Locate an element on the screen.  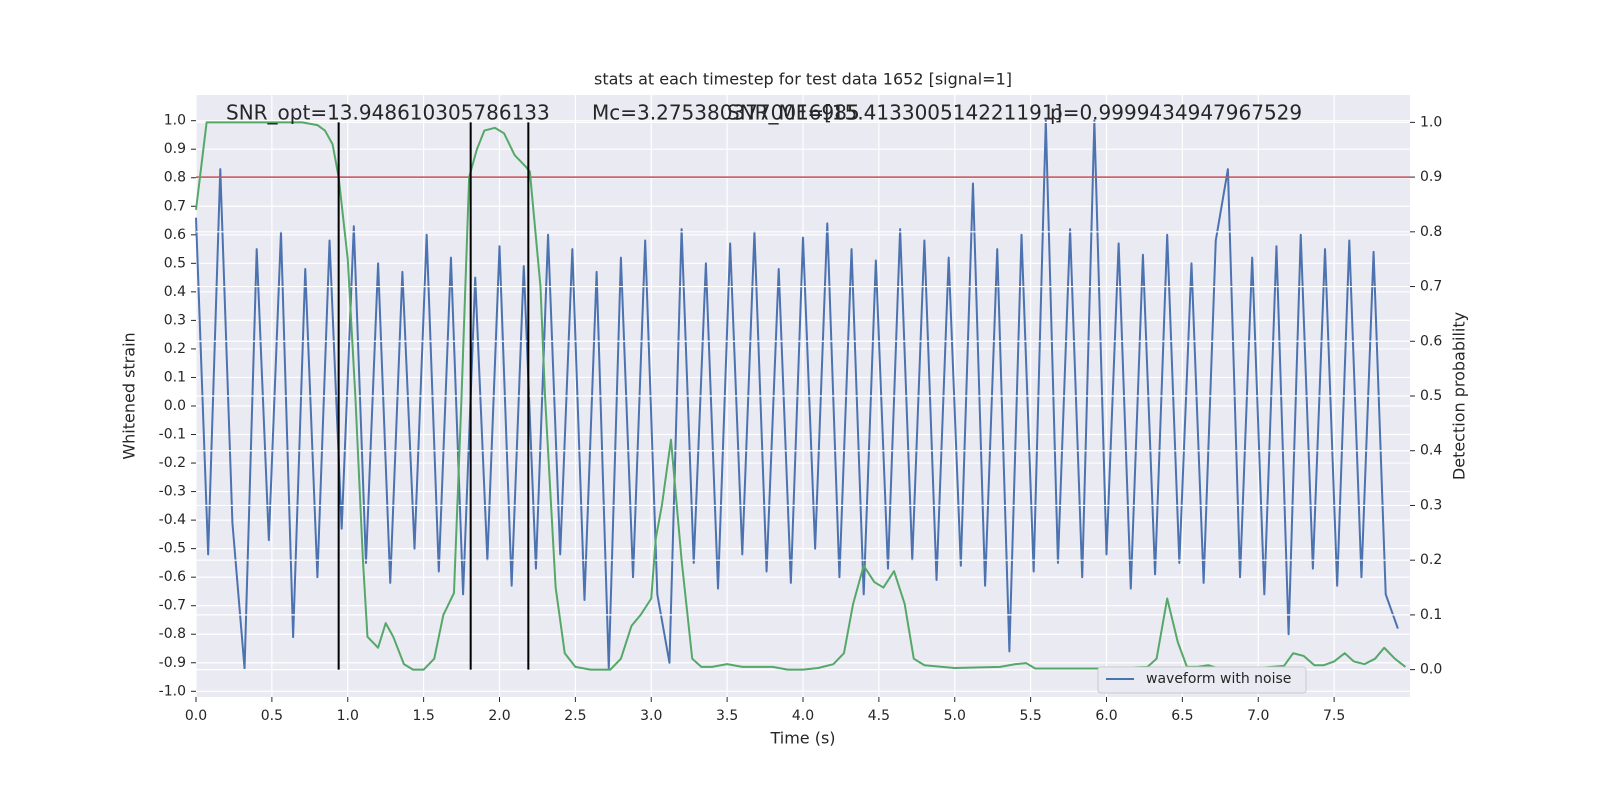
y2-tick-label: 0.0 is located at coordinates (1431, 670).